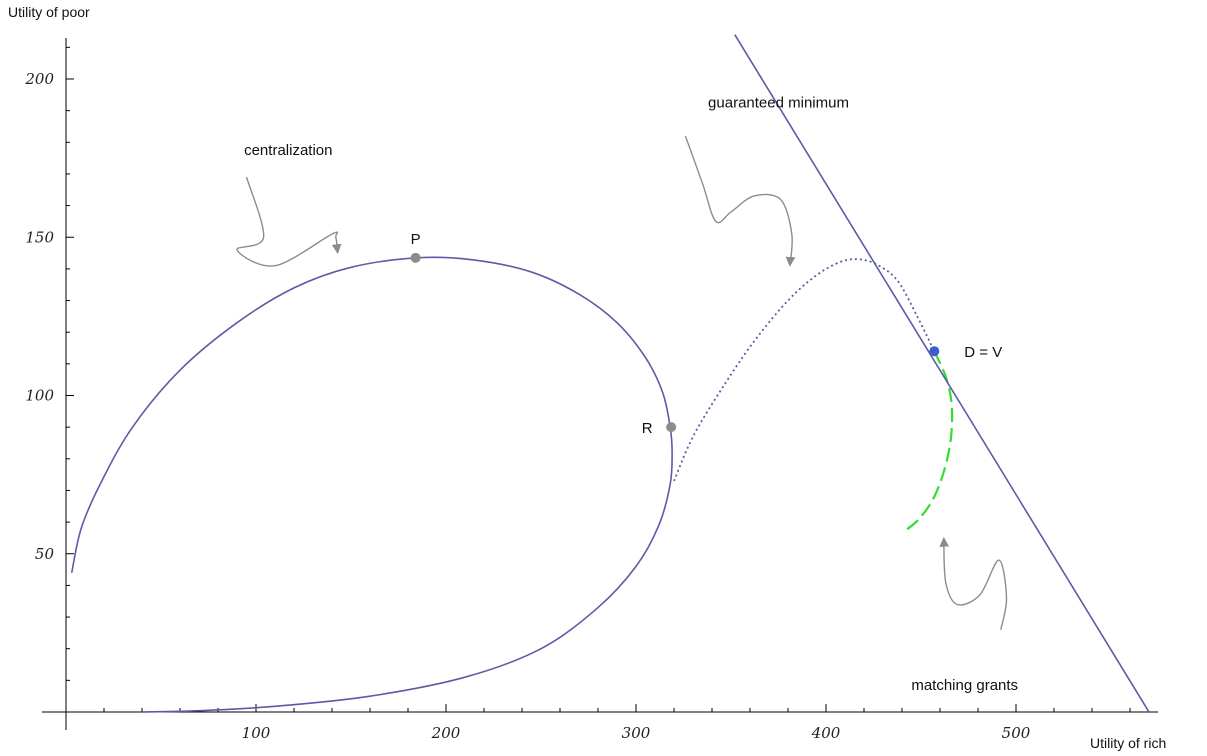 The width and height of the screenshot is (1207, 756). What do you see at coordinates (826, 733) in the screenshot?
I see `x-tick-label: 400` at bounding box center [826, 733].